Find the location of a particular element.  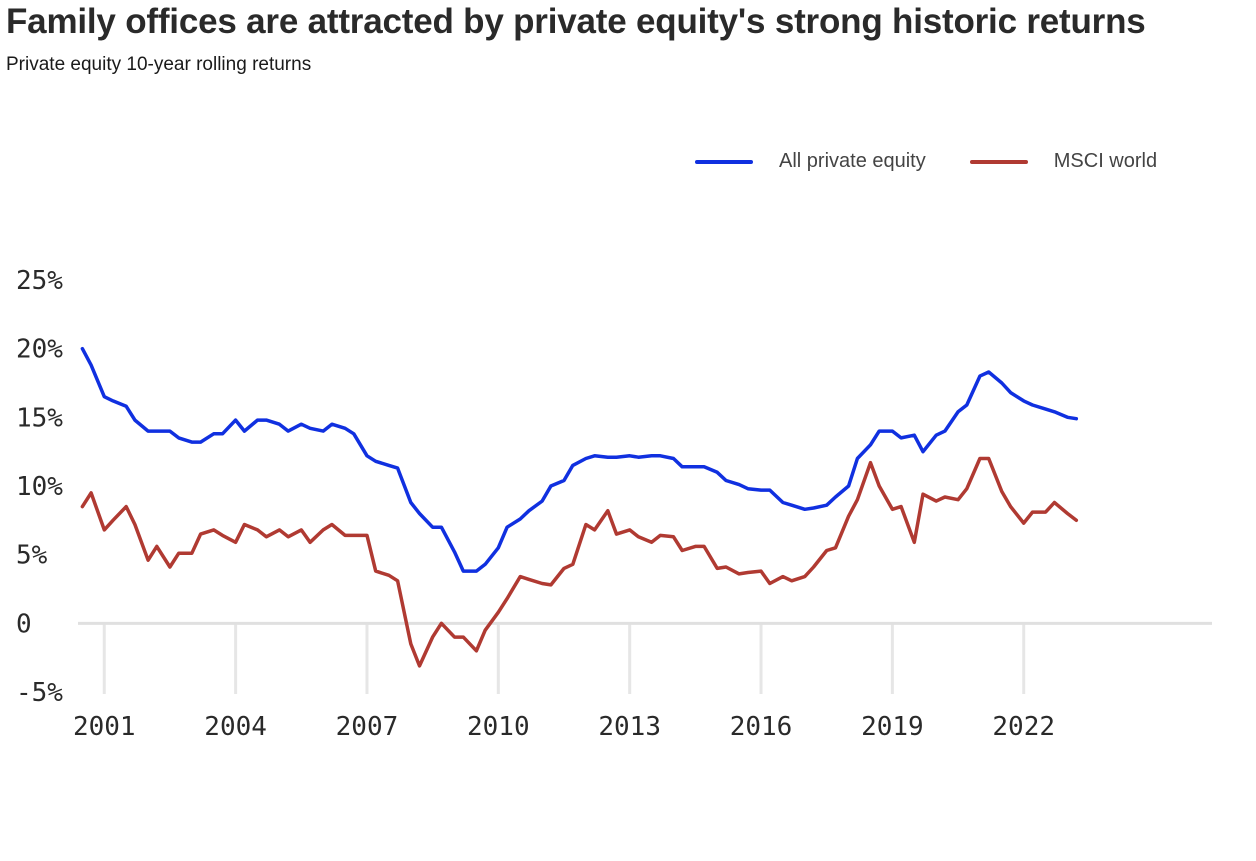

legend-label-msci-world: MSCI world is located at coordinates (1105, 161).